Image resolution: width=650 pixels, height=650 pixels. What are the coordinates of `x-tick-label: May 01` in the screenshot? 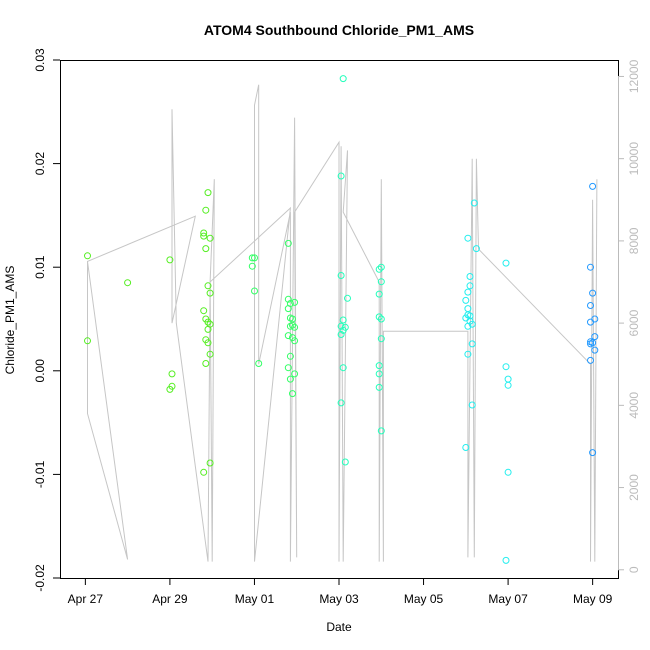 It's located at (255, 599).